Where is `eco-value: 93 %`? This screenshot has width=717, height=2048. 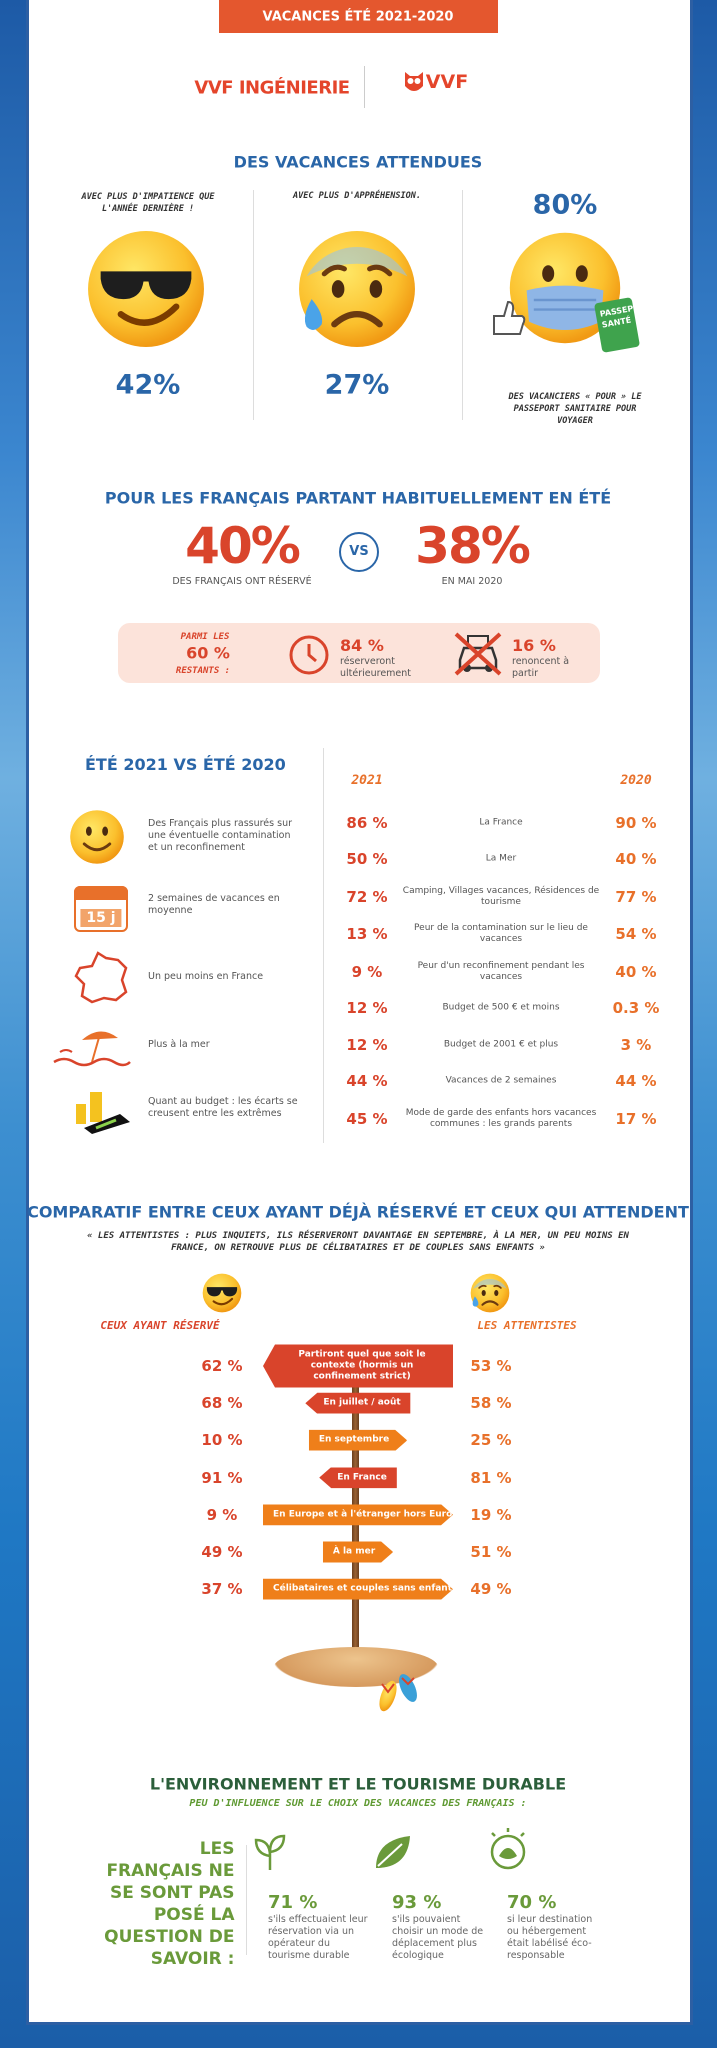
eco-value: 93 % is located at coordinates (417, 1902).